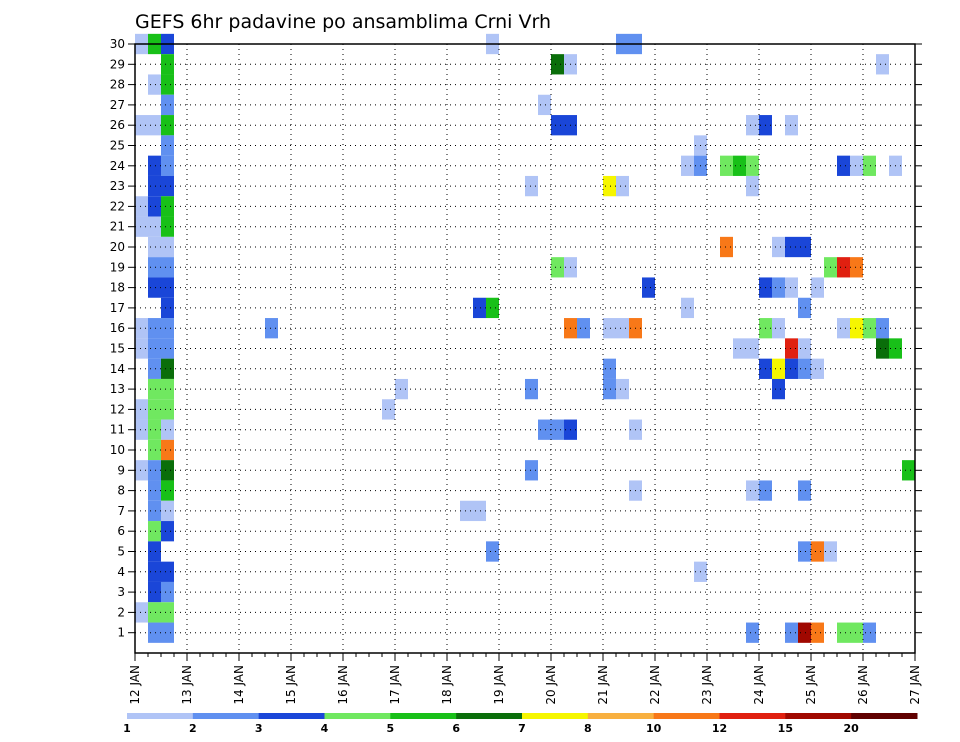 The height and width of the screenshot is (742, 960). Describe the element at coordinates (117, 64) in the screenshot. I see `y-tick-label: 29` at that location.